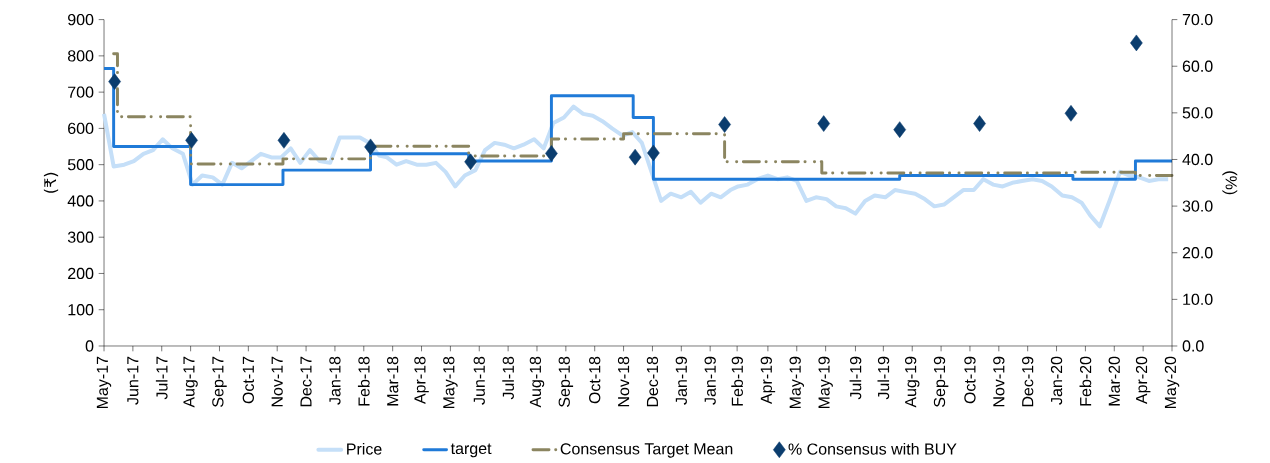 This screenshot has height=463, width=1270. I want to click on x-tick-label: Jan-18, so click(335, 380).